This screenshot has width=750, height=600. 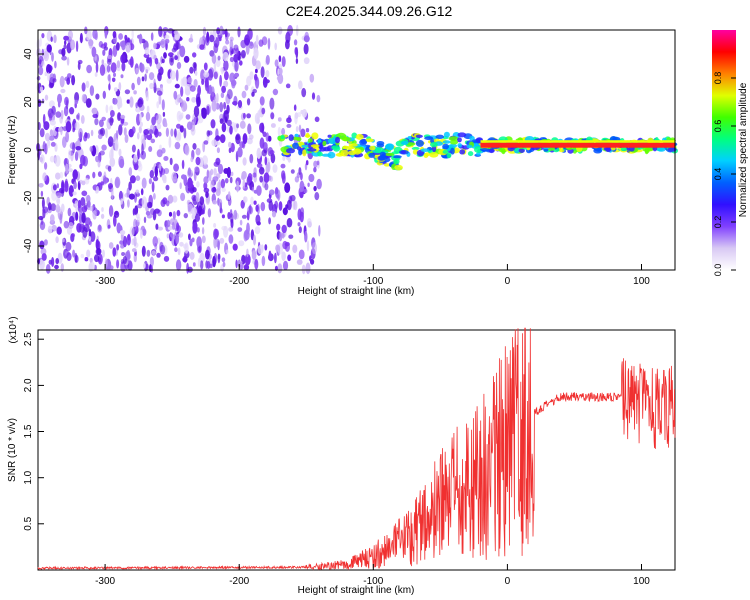 I want to click on spectrogram-y-tick-label: -20, so click(x=28, y=197).